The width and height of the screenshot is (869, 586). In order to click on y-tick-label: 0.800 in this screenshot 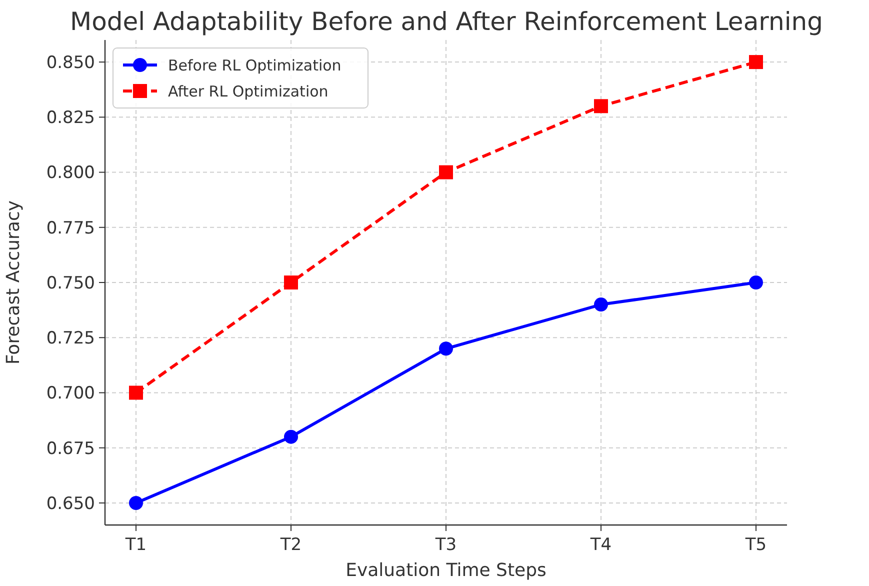, I will do `click(70, 173)`.